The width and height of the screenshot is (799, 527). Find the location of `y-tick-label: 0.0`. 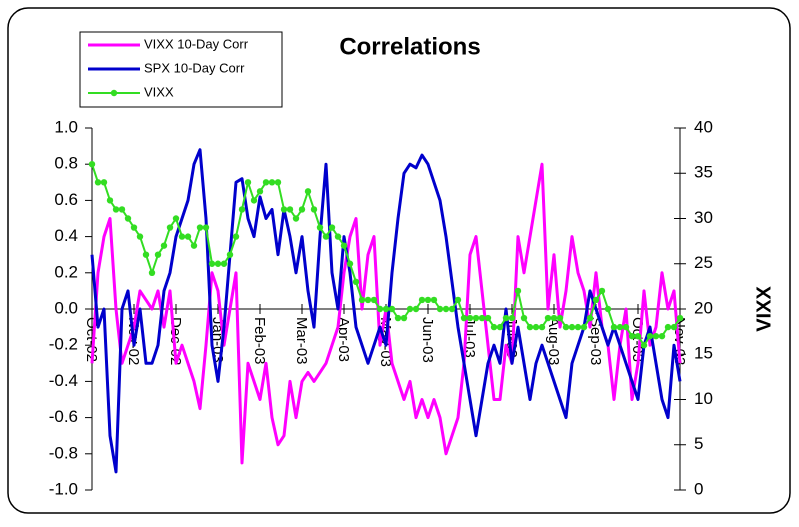

y-tick-label: 0.0 is located at coordinates (66, 307).